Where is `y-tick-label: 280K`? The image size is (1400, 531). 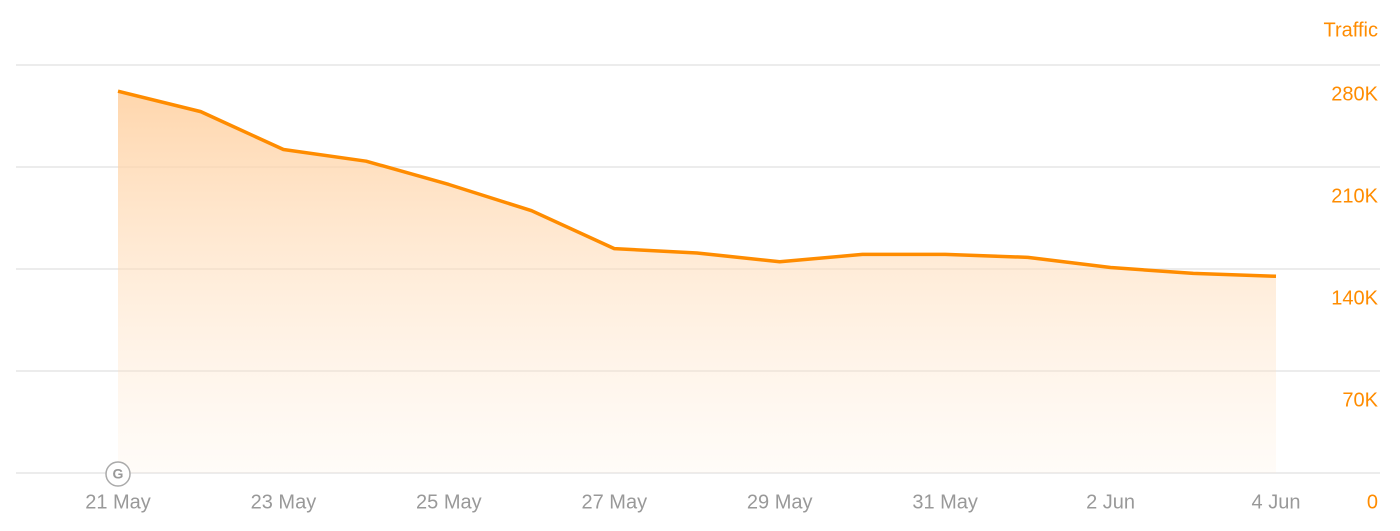
y-tick-label: 280K is located at coordinates (1354, 94).